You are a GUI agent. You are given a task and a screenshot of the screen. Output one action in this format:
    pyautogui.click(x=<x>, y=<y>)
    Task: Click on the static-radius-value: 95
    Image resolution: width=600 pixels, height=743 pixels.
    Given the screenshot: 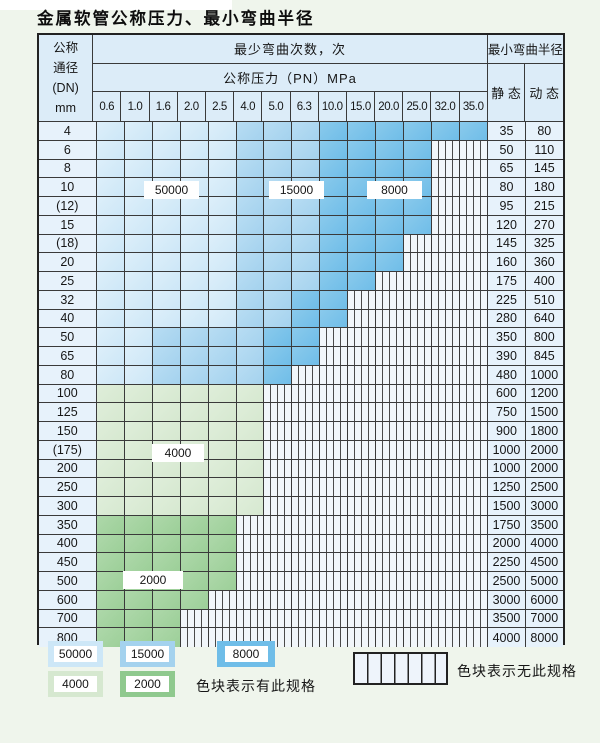 What is the action you would take?
    pyautogui.click(x=507, y=206)
    